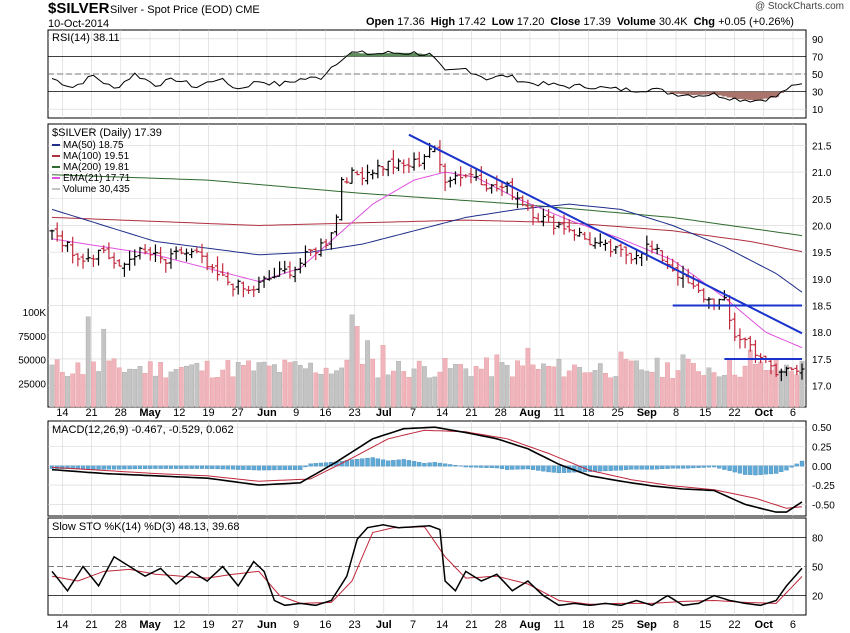  I want to click on x-tick-label: 22, so click(734, 413).